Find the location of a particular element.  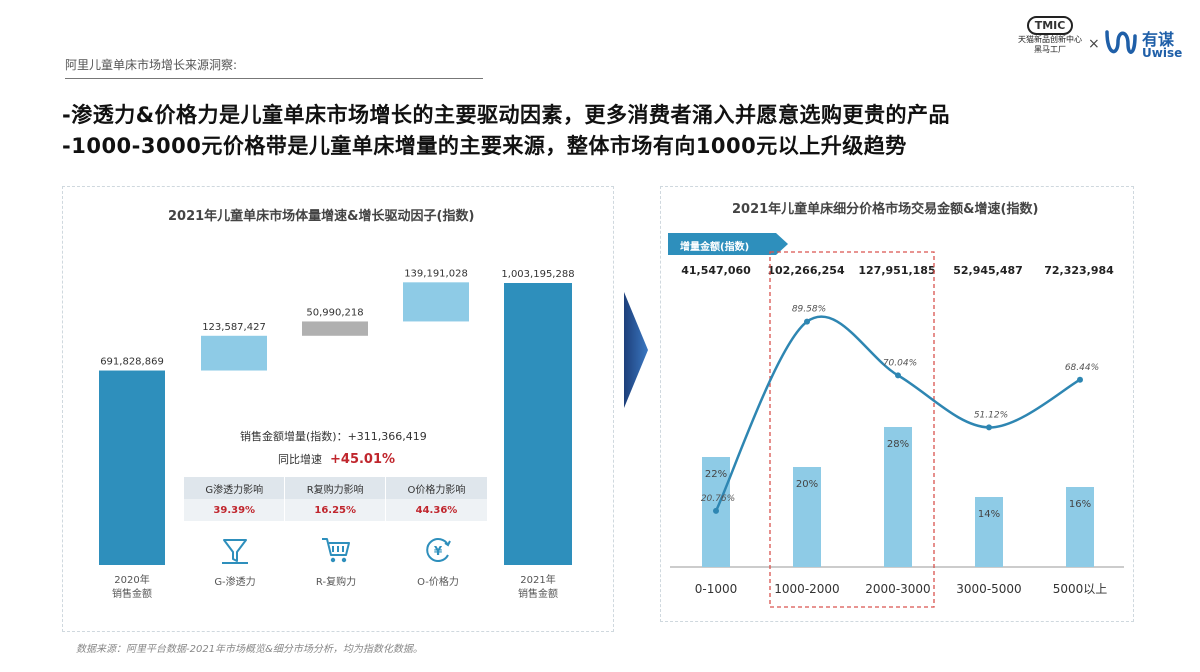

shopping-cart-icon is located at coordinates (336, 550).